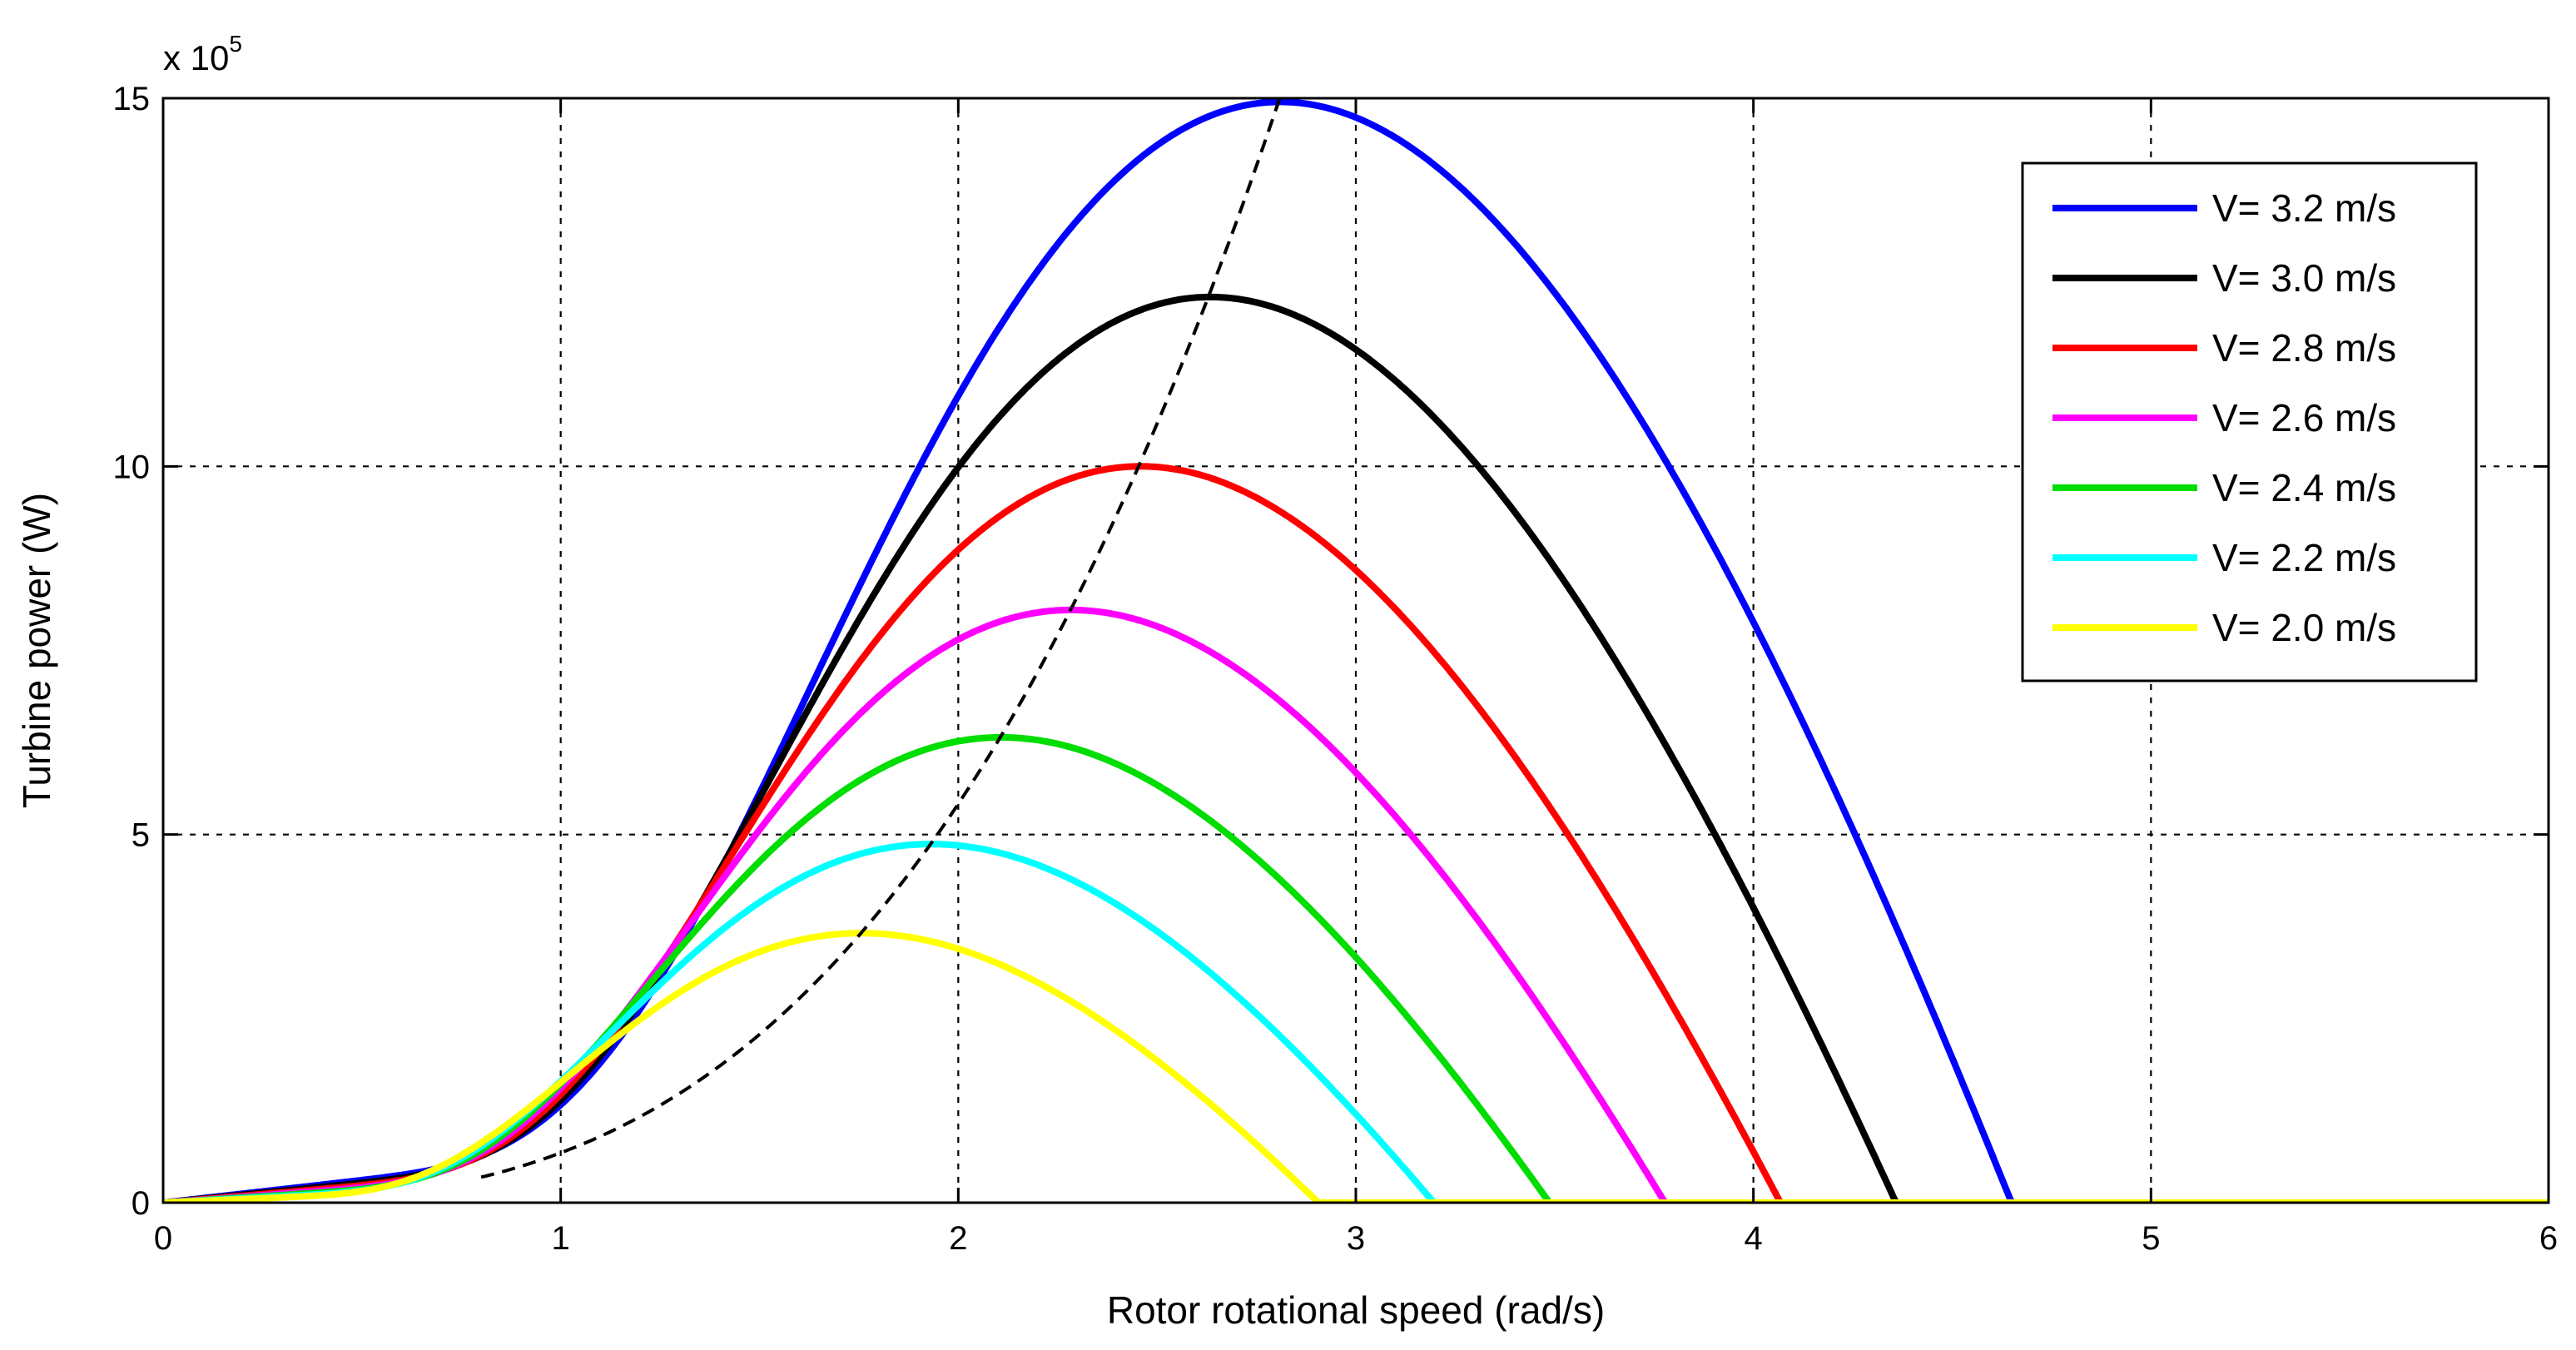 This screenshot has height=1350, width=2576. I want to click on y-tick-label-5: 5, so click(141, 835).